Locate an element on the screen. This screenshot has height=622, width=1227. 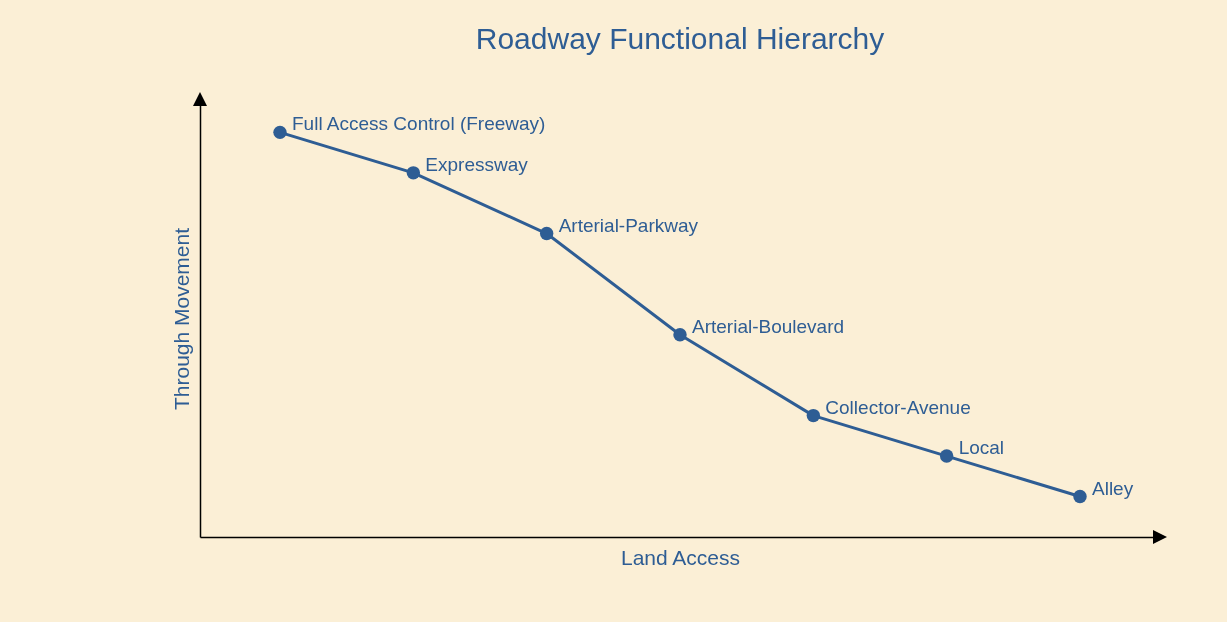
annotation: Arterial-Parkway is located at coordinates (628, 225).